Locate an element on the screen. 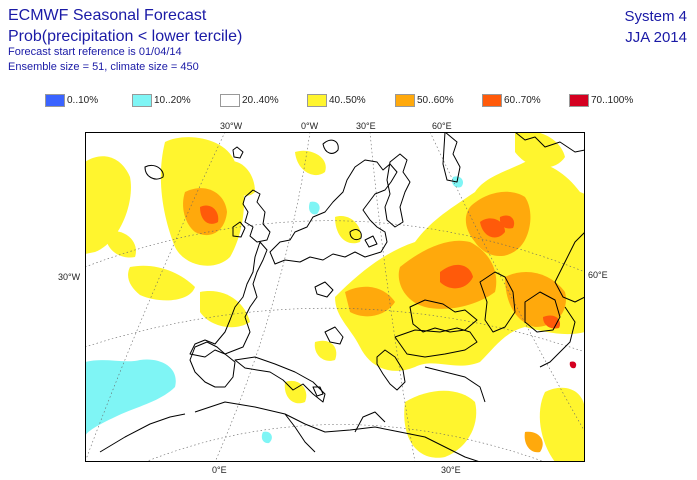  legend-label: 10..20% is located at coordinates (172, 100).